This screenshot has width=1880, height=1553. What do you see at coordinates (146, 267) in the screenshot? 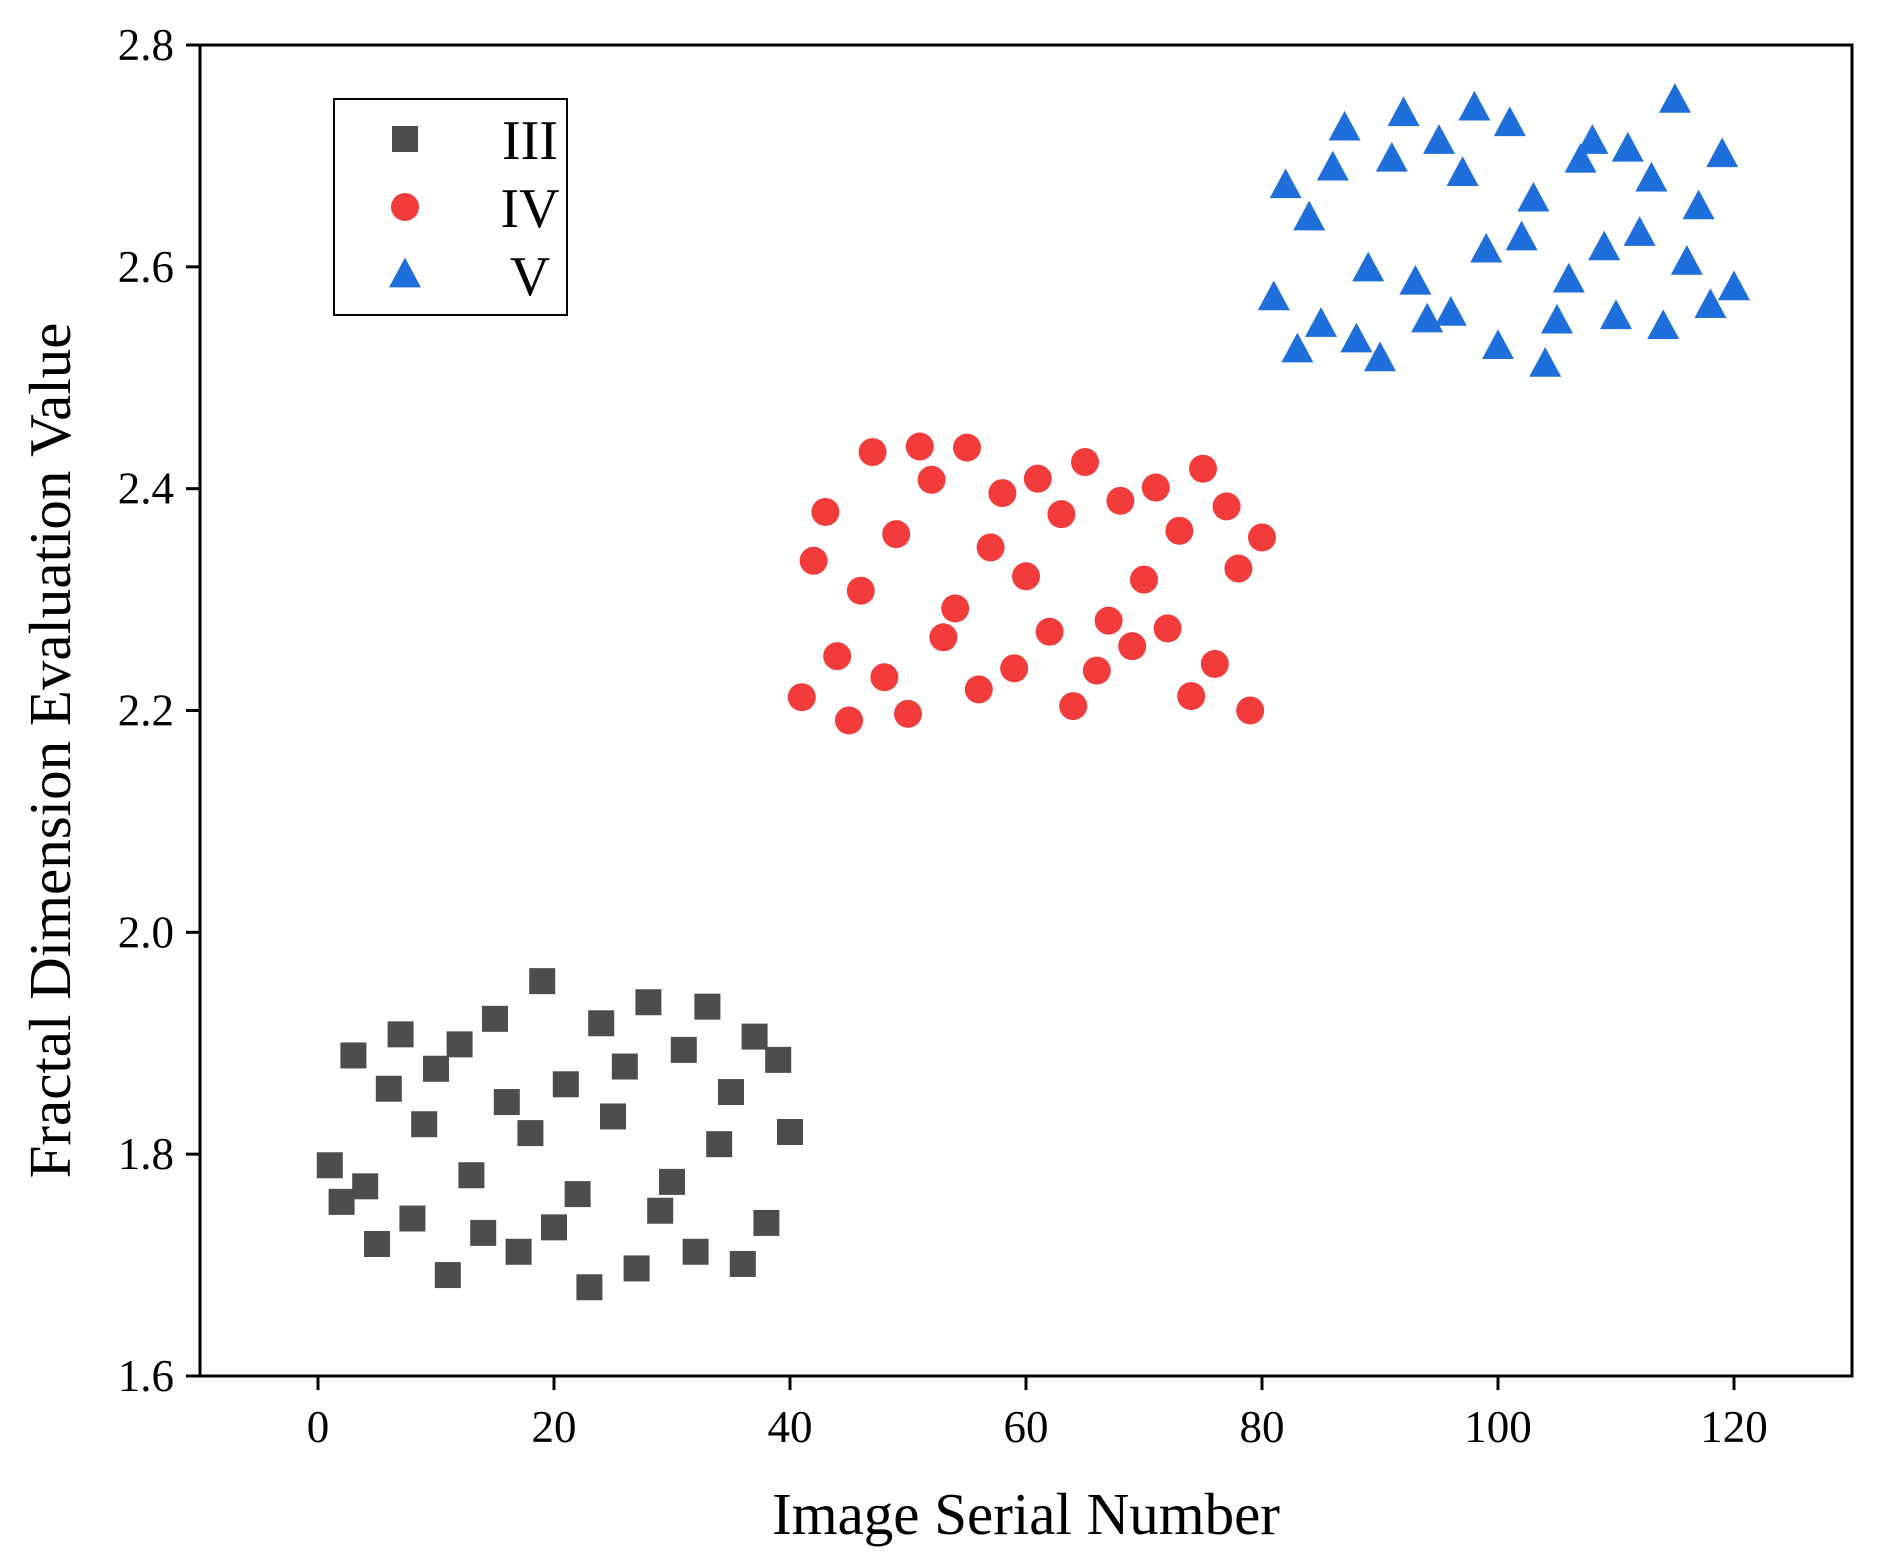
I see `y-tick-label: 2.6` at bounding box center [146, 267].